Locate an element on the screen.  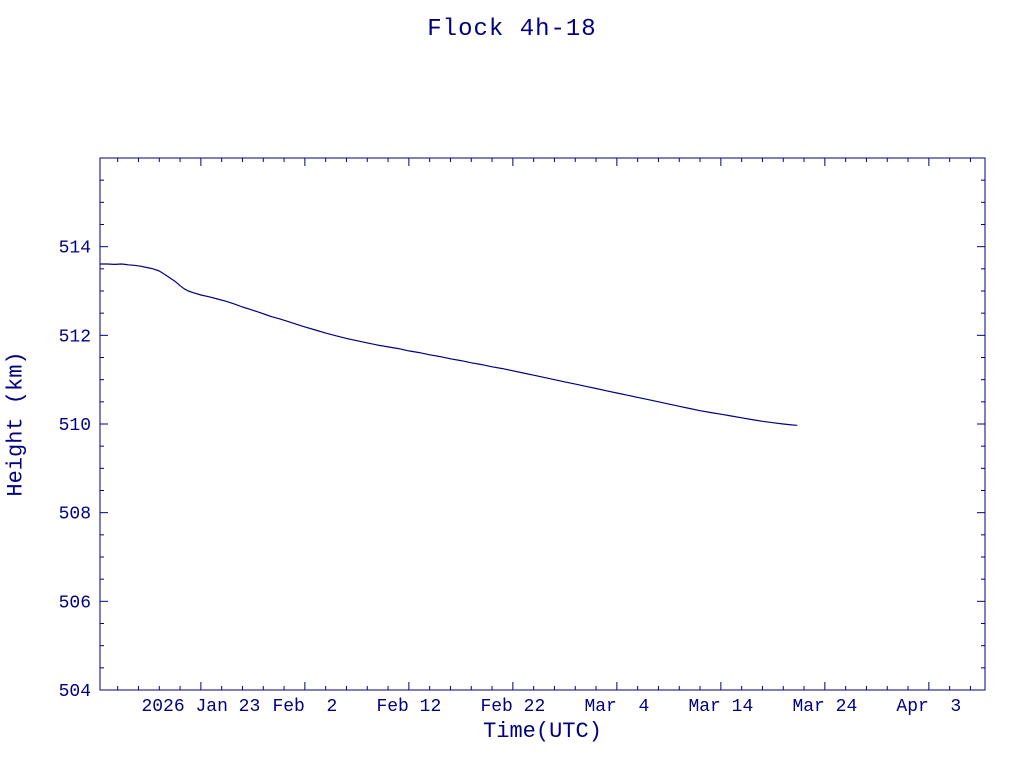
chart-title: Flock 4h-18 is located at coordinates (512, 29).